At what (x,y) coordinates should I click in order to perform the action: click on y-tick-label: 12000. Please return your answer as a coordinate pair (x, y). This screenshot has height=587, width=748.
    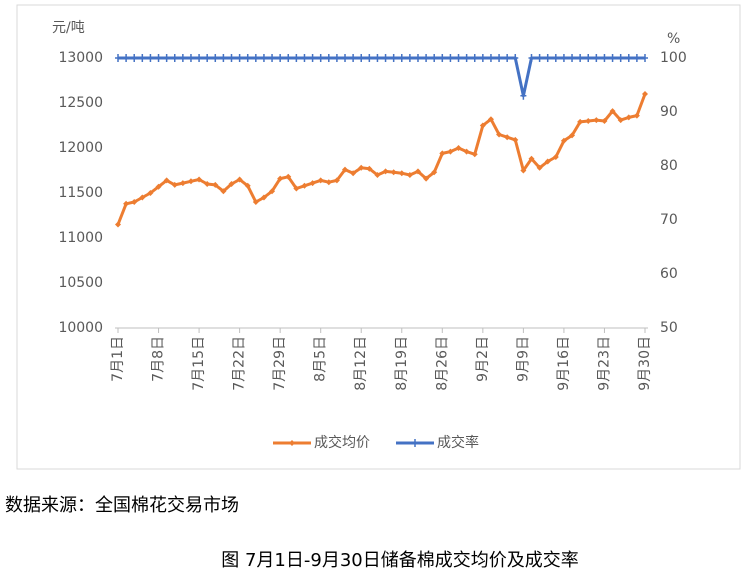
    Looking at the image, I should click on (80, 148).